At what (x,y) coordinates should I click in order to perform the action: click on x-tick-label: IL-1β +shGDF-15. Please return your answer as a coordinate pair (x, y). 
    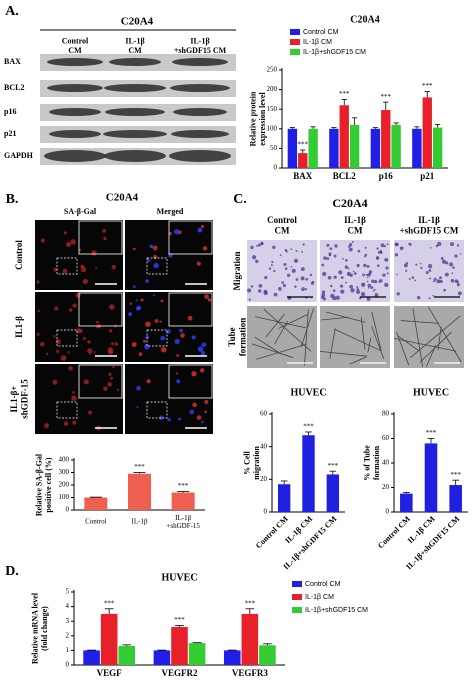
    Looking at the image, I should click on (183, 522).